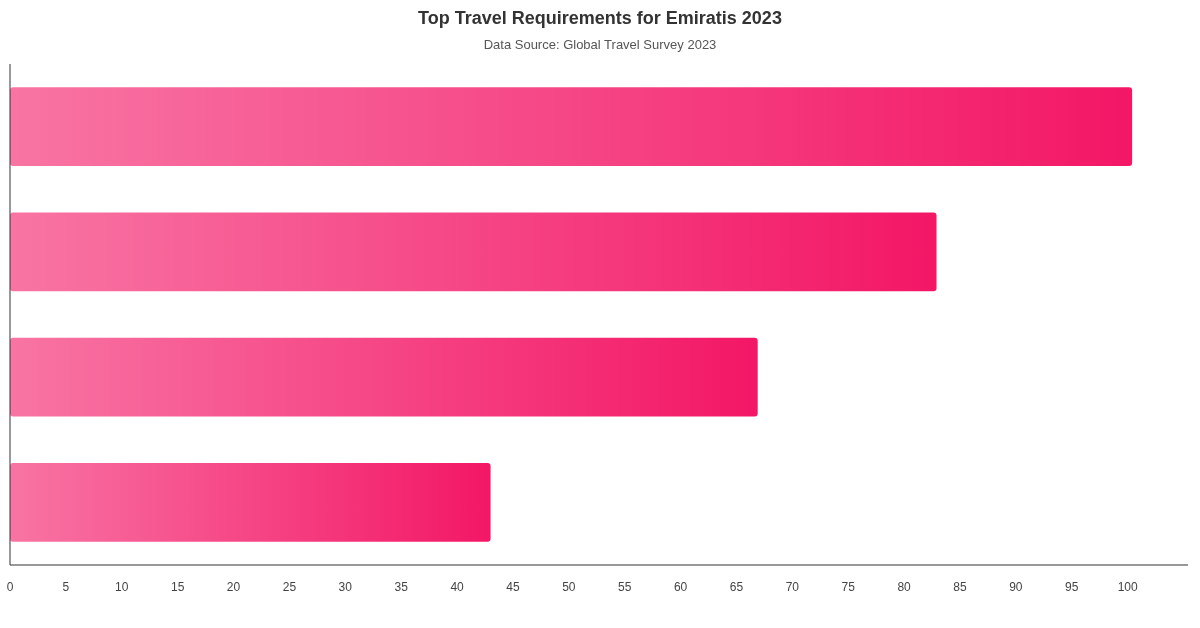 This screenshot has height=628, width=1200. I want to click on x-tick-label: 30, so click(345, 587).